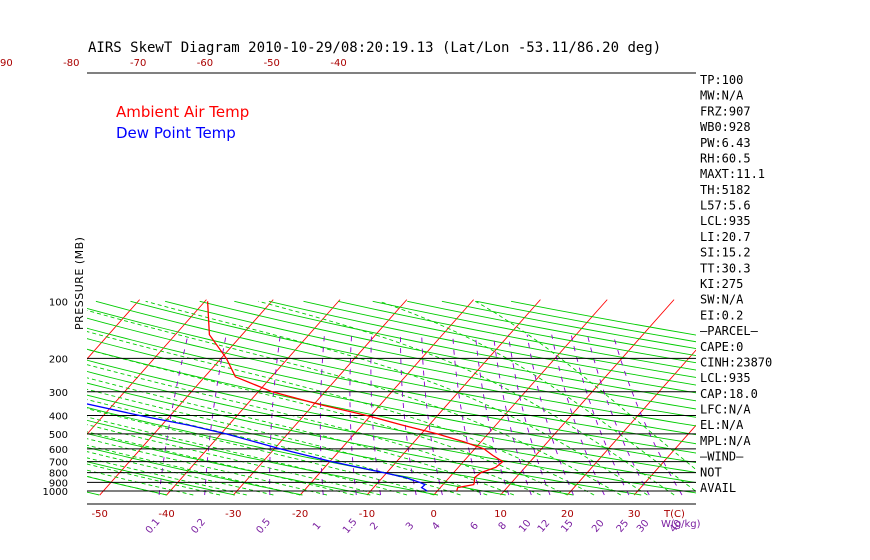 This screenshot has height=560, width=870. I want to click on y-axis-label: PRESSURE (MB), so click(79, 283).